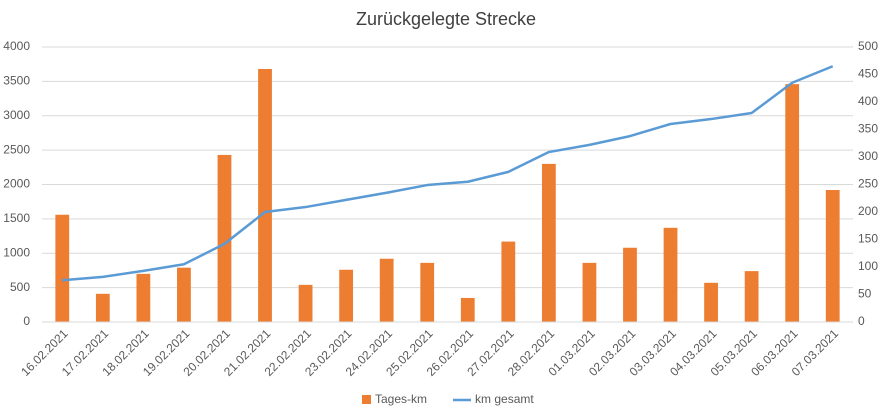  I want to click on y2-tick-label: 200, so click(868, 211).